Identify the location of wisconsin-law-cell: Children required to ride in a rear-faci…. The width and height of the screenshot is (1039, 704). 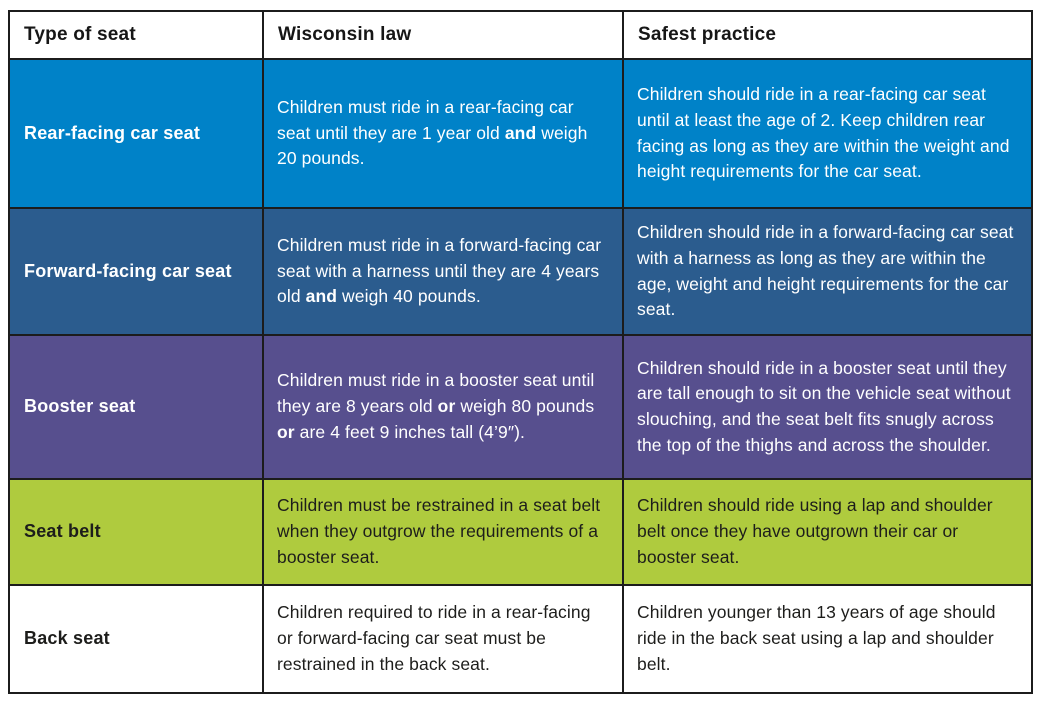
(443, 639).